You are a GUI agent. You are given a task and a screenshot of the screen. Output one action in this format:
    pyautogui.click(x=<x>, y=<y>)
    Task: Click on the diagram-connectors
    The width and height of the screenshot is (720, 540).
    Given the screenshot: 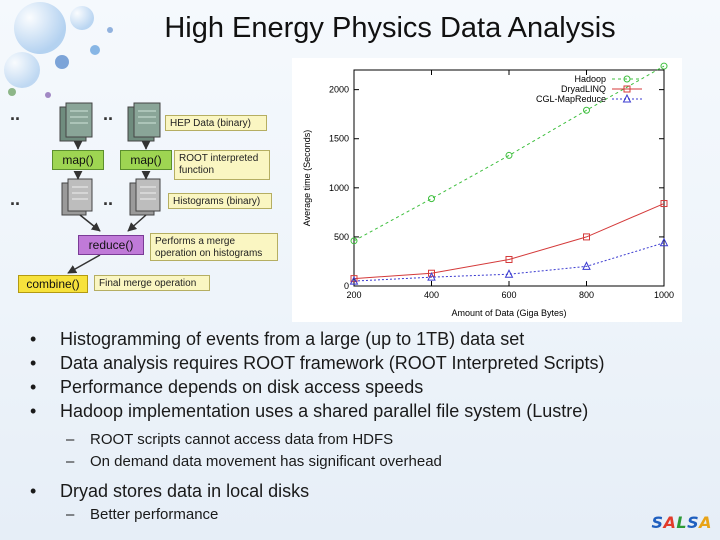 What is the action you would take?
    pyautogui.click(x=110, y=188)
    